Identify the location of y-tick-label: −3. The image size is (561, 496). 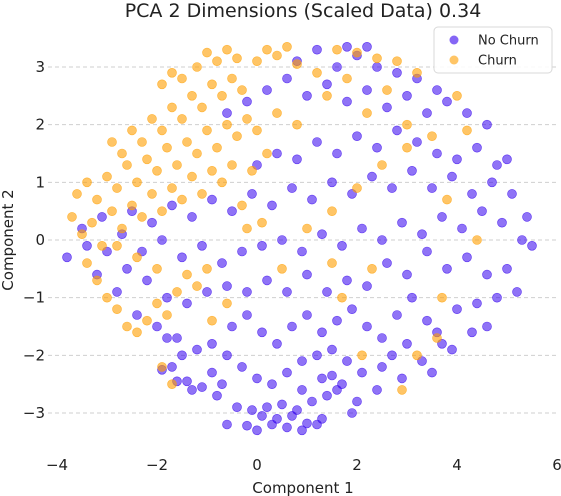
(34, 413).